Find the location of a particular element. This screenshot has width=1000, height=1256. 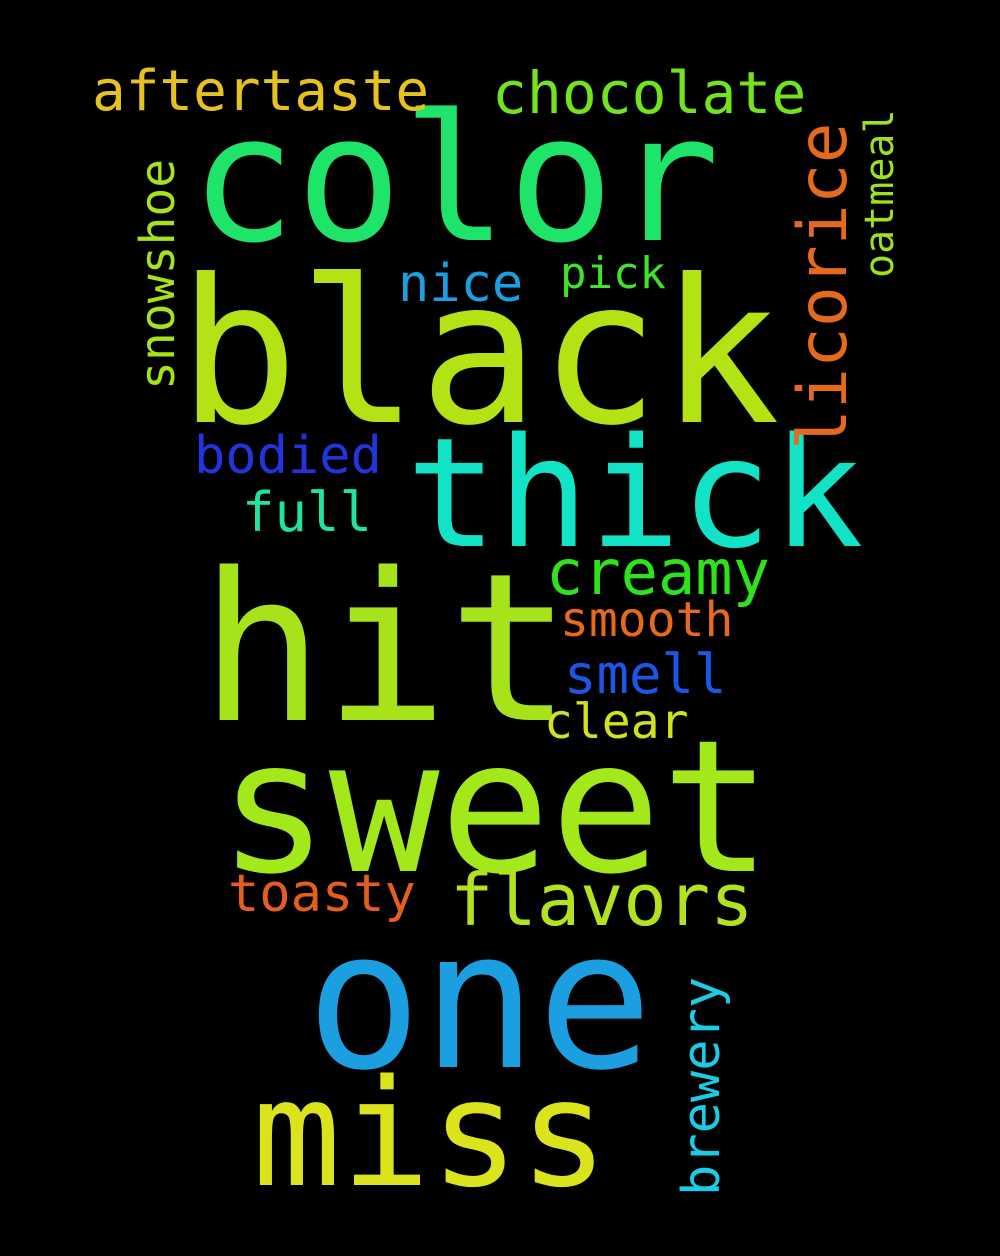

word-one: one is located at coordinates (479, 1001).